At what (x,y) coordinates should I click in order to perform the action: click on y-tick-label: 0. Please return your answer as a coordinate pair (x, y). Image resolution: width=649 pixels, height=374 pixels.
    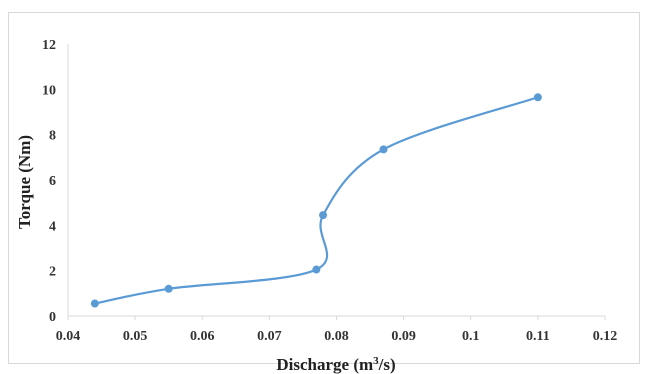
    Looking at the image, I should click on (52, 317).